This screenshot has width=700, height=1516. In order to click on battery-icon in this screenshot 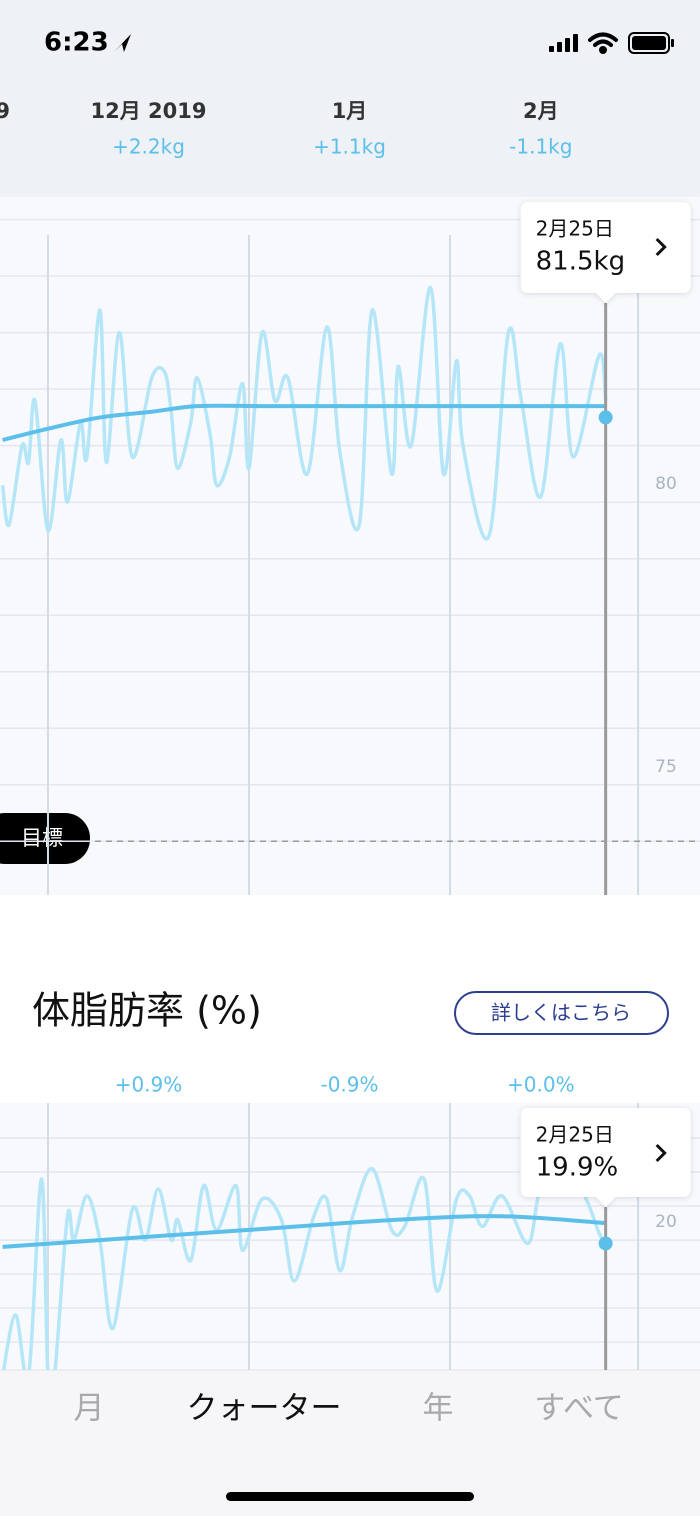, I will do `click(651, 43)`.